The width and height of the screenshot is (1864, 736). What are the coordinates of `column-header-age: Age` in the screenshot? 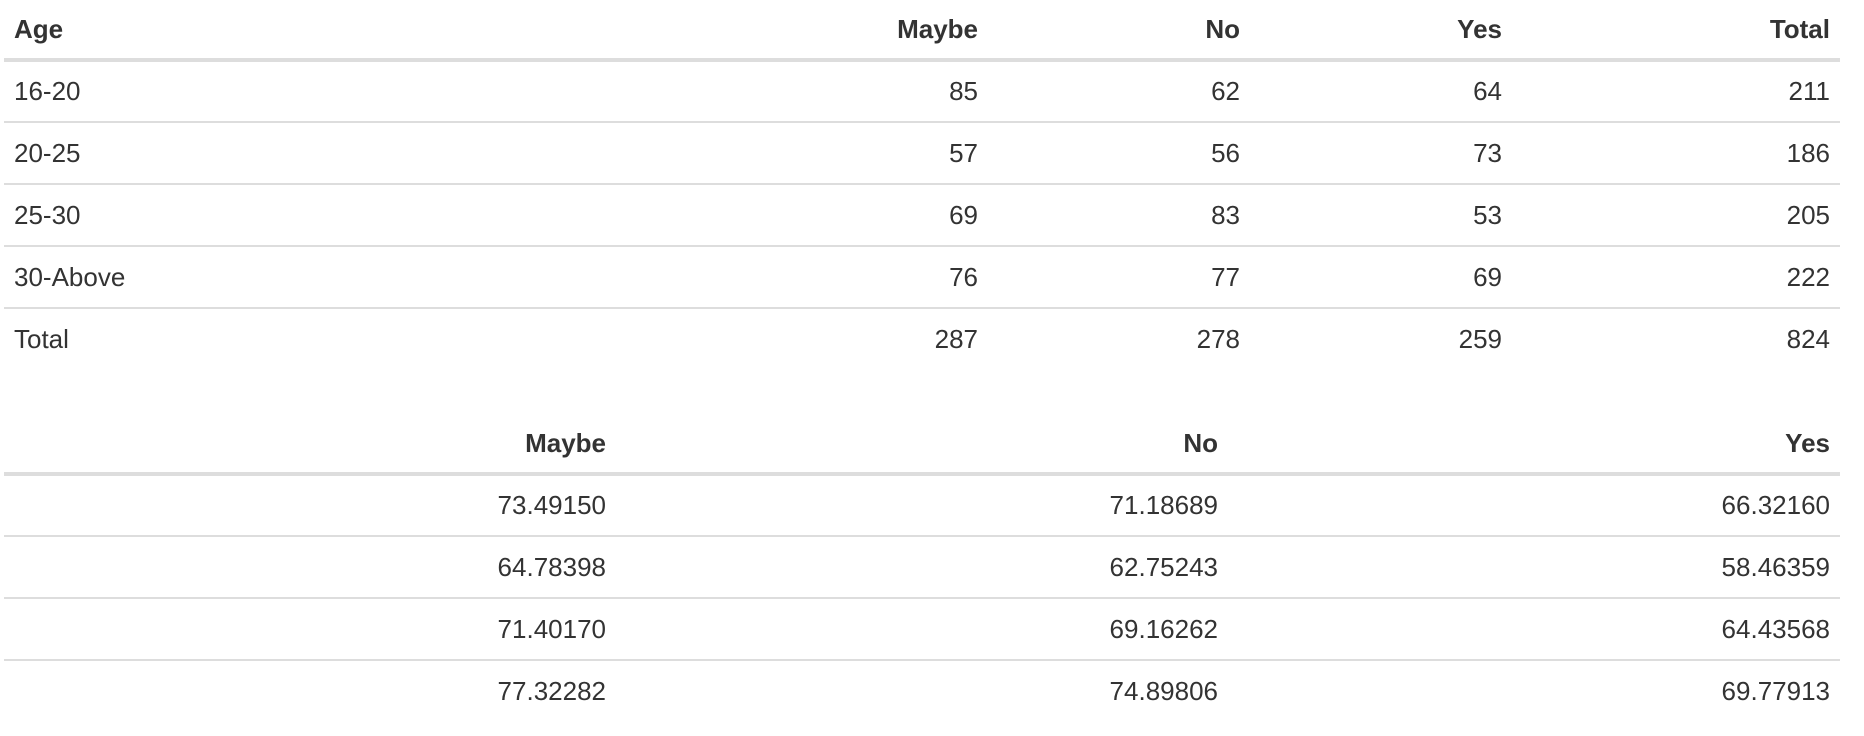 It's located at (304, 31).